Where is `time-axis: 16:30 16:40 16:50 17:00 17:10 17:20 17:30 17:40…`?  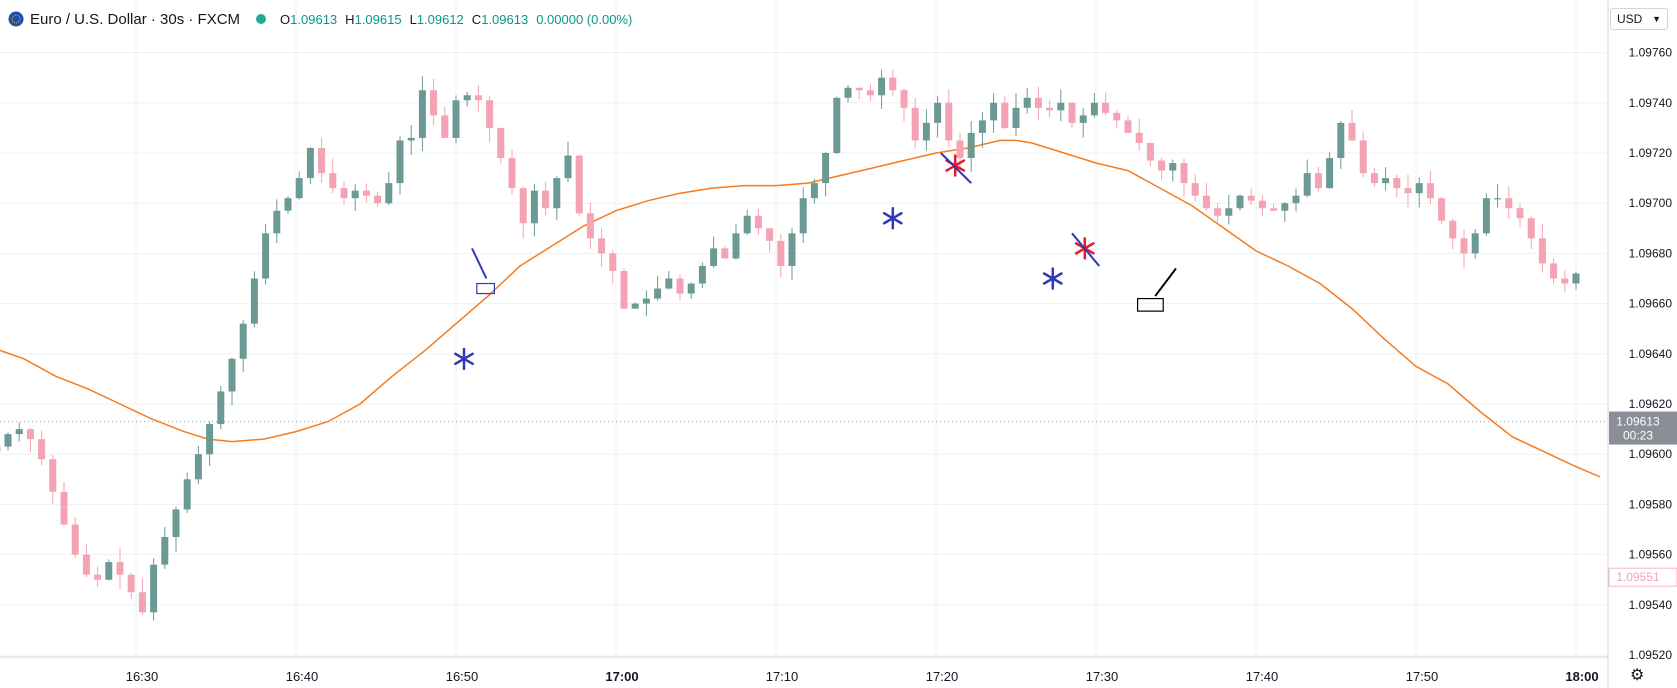
time-axis: 16:30 16:40 16:50 17:00 17:10 17:20 17:30 17:40… is located at coordinates (804, 670).